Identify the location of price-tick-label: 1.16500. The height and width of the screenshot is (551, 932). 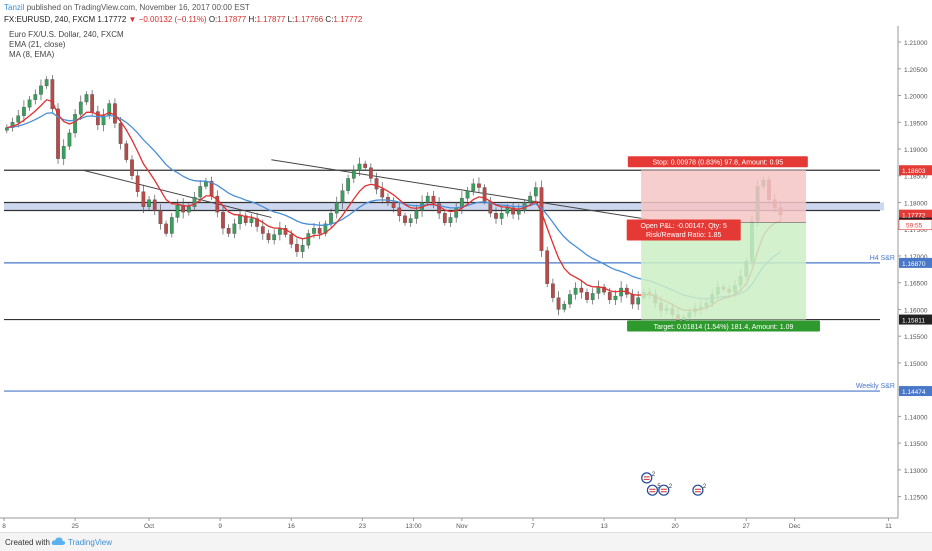
(916, 284).